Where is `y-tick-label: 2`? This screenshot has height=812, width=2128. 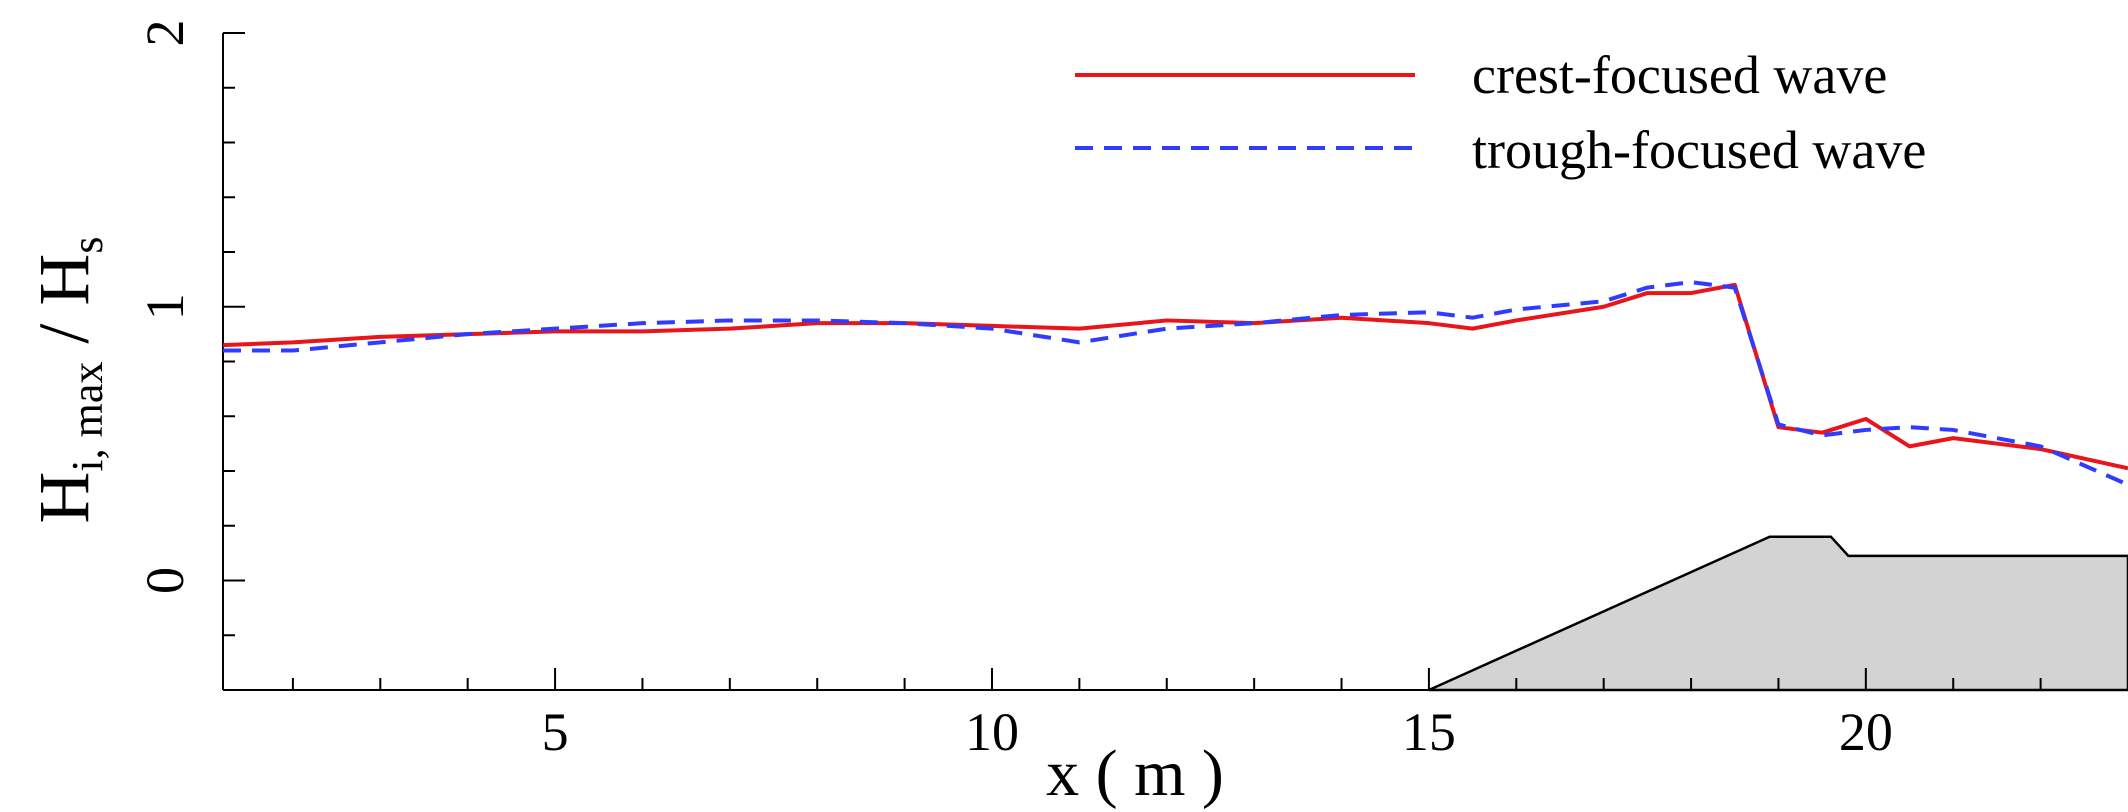
y-tick-label: 2 is located at coordinates (165, 33).